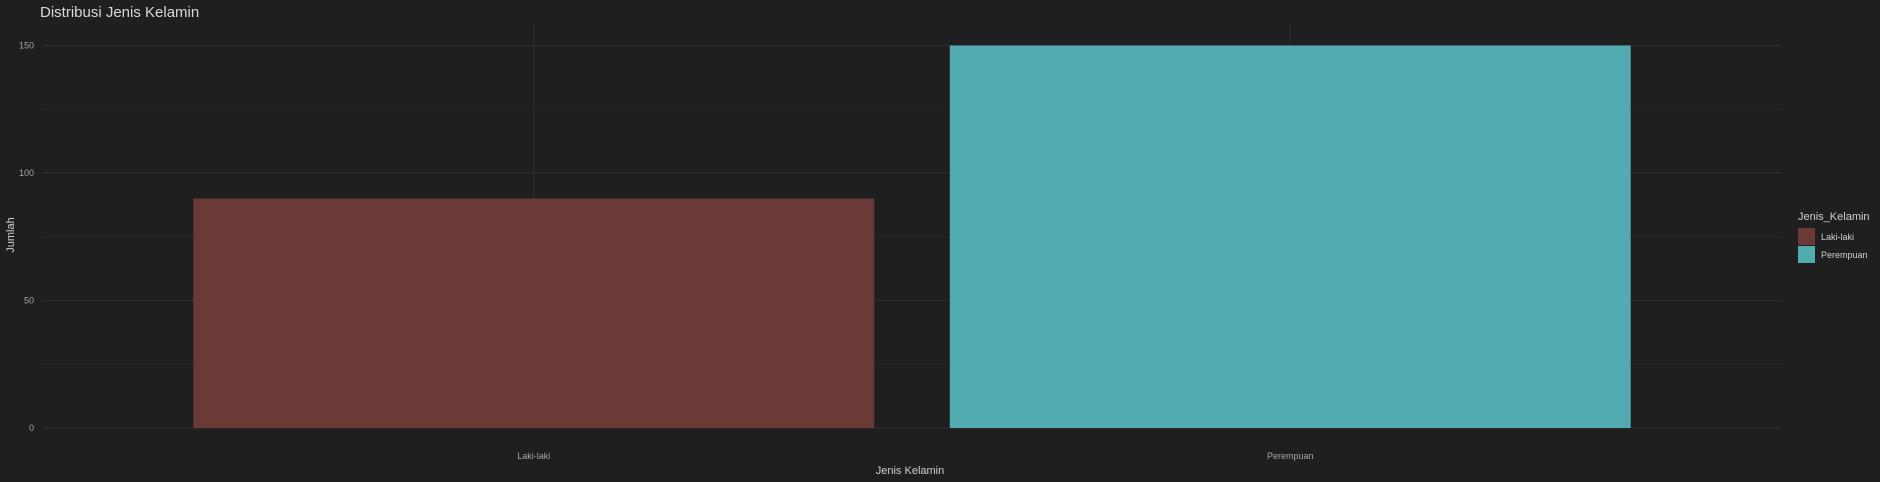  What do you see at coordinates (26, 173) in the screenshot?
I see `y-tick-label: 100` at bounding box center [26, 173].